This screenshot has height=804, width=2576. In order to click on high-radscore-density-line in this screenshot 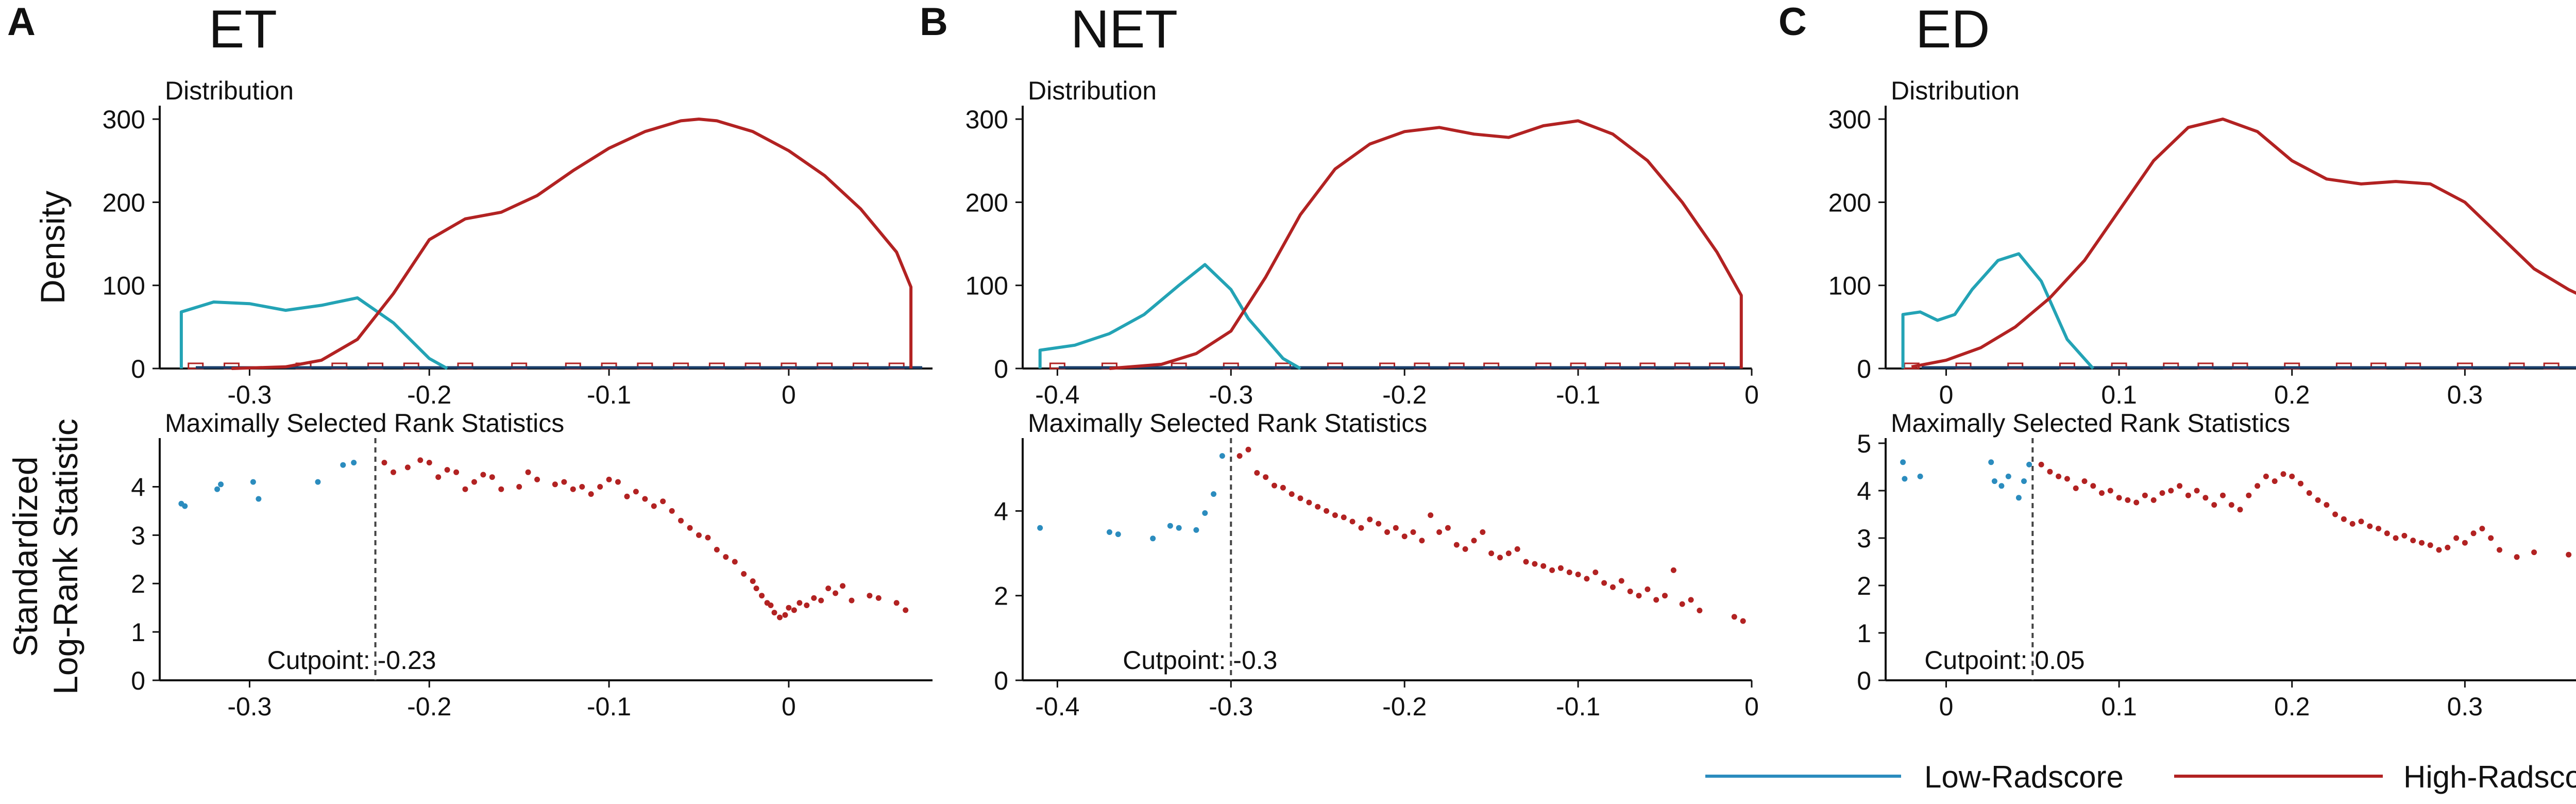, I will do `click(572, 244)`.